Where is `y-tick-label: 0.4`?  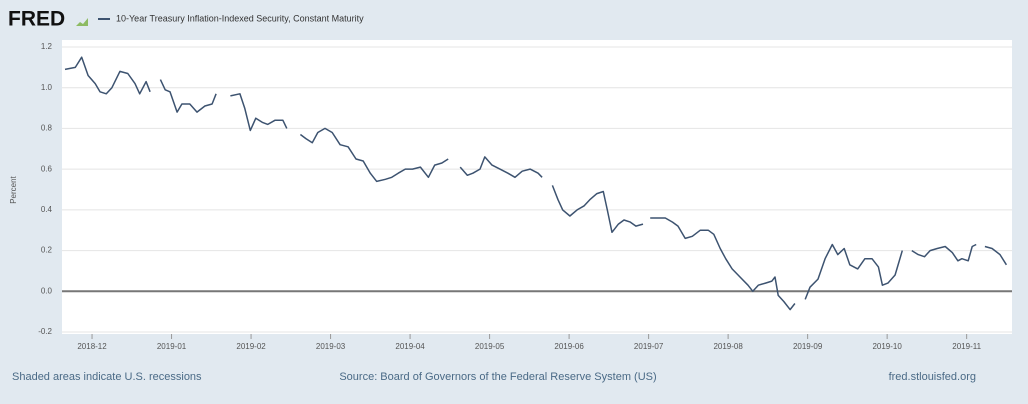 y-tick-label: 0.4 is located at coordinates (47, 209).